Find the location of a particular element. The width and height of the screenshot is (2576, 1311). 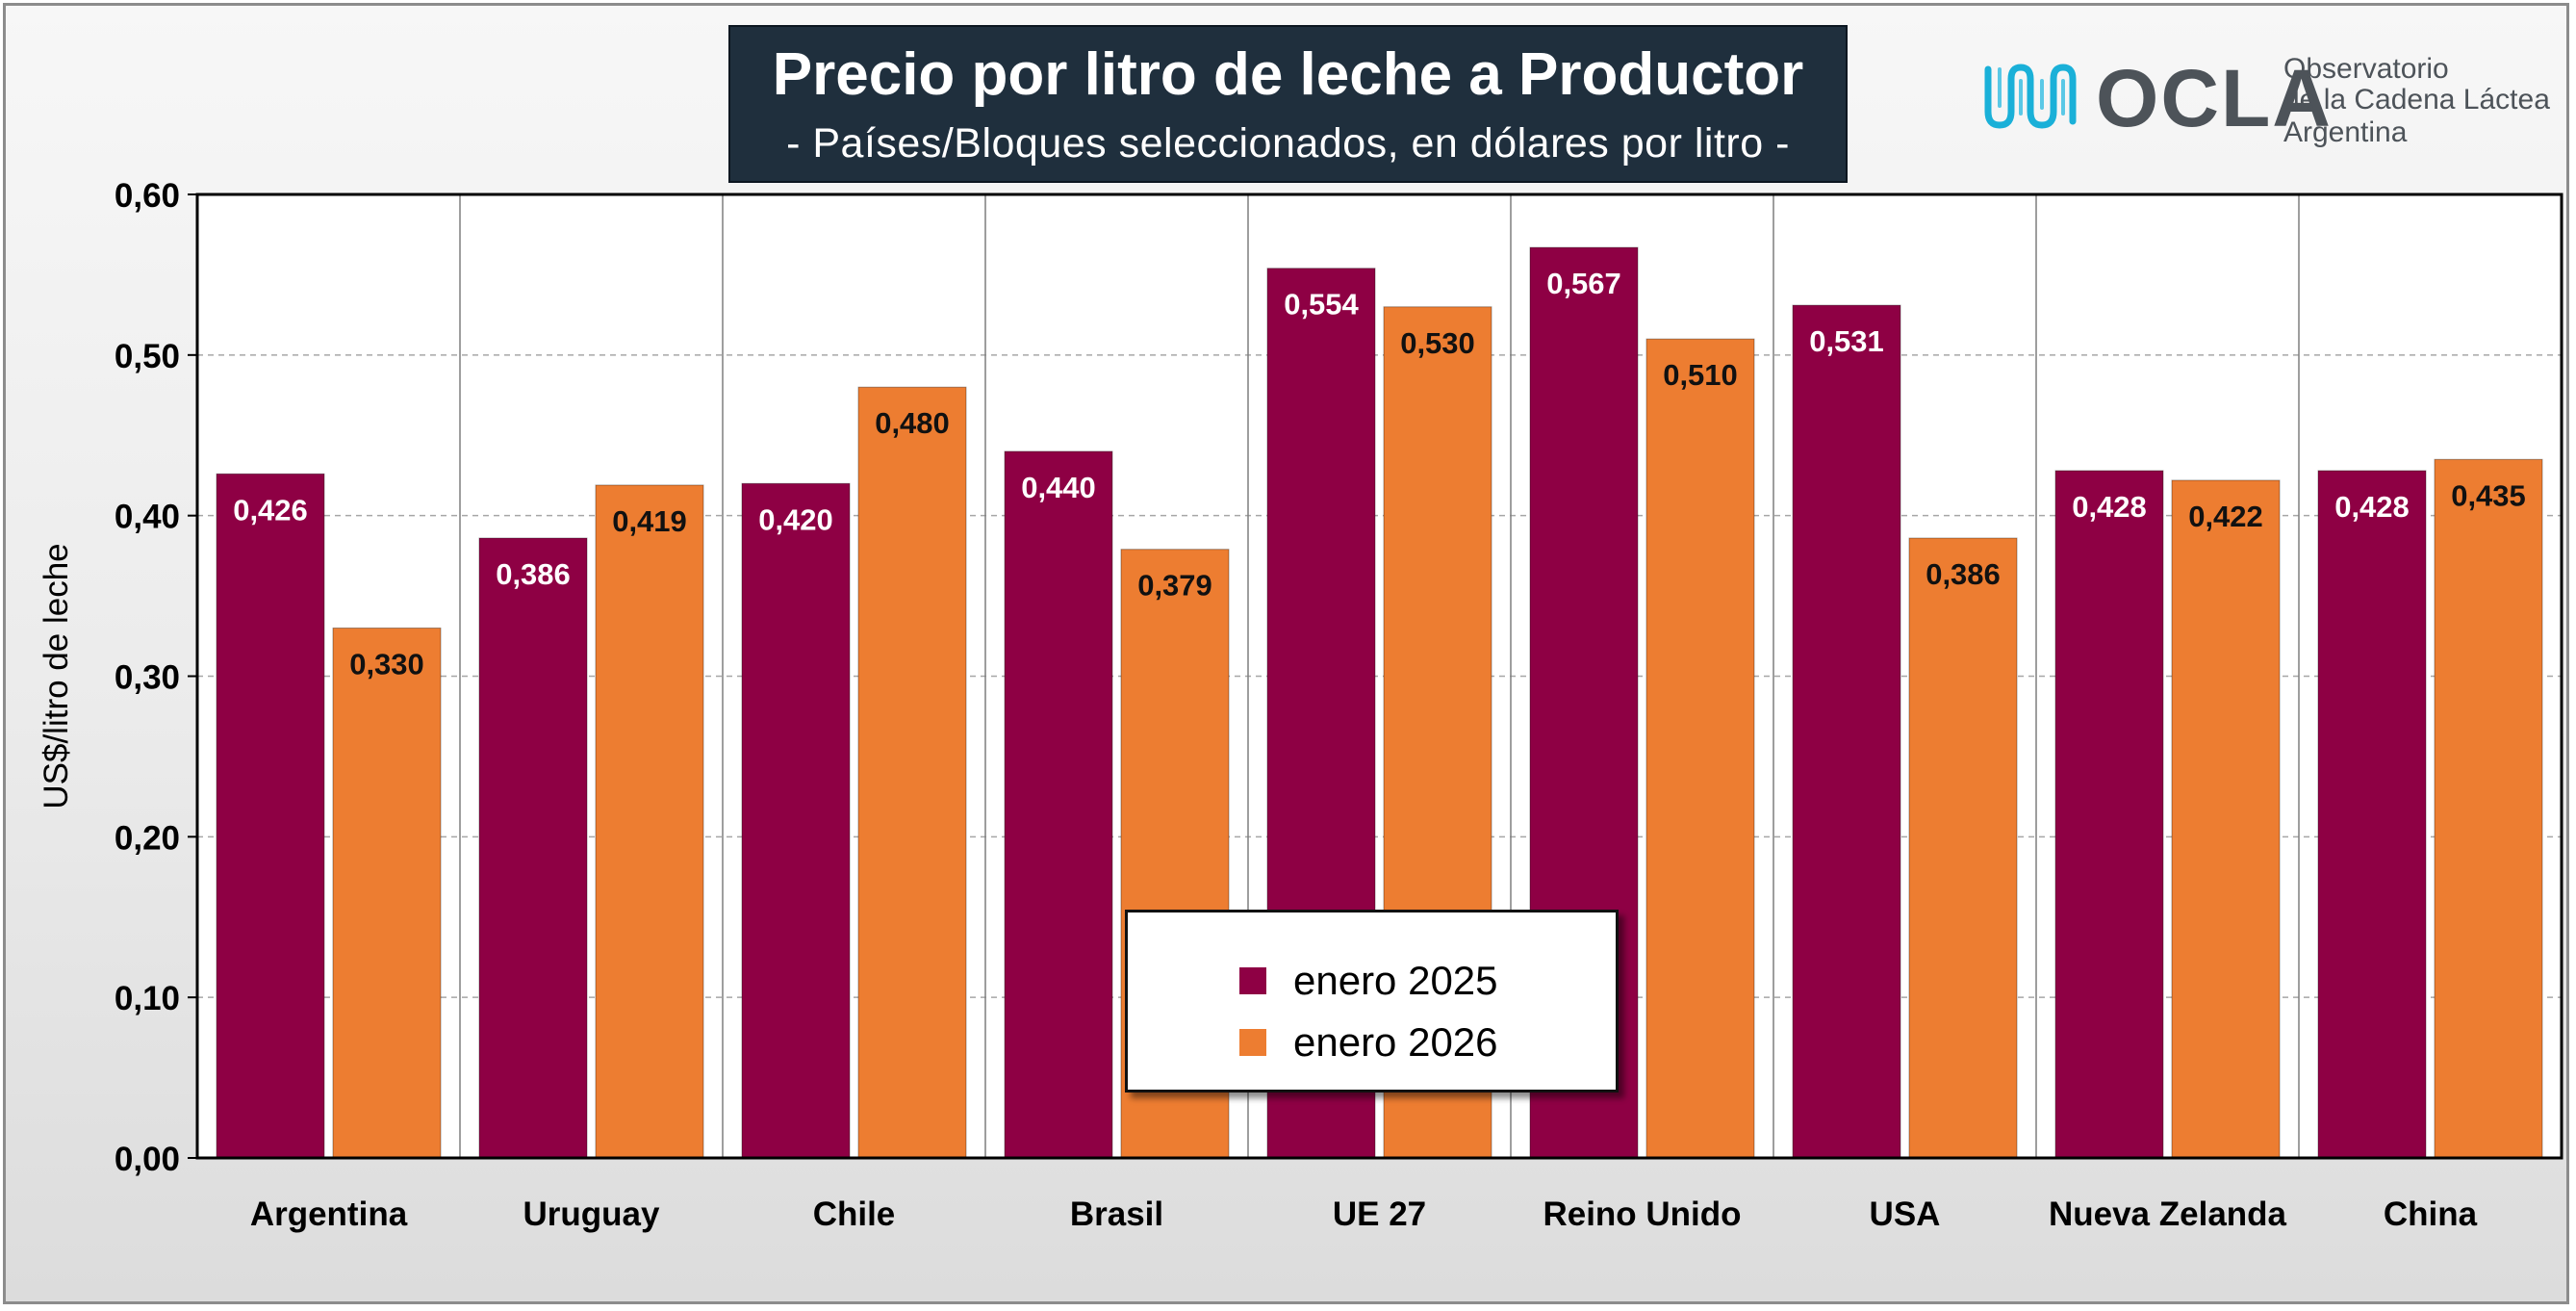

data-label: 0,420 is located at coordinates (795, 519).